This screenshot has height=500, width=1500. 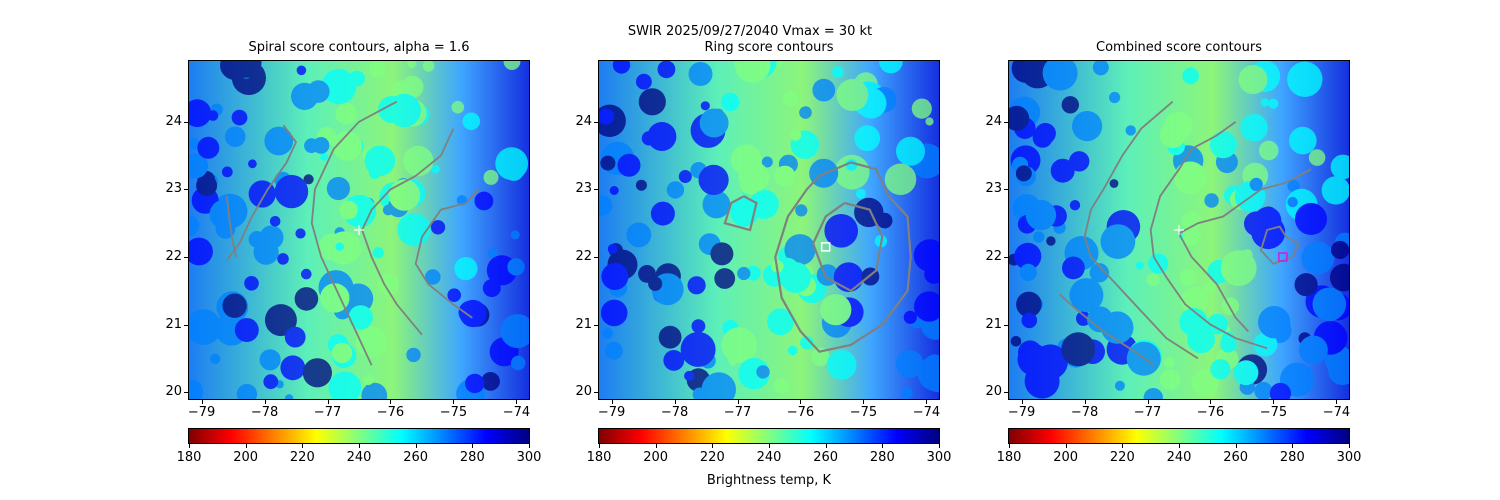 I want to click on y-tick-label: 22, so click(x=993, y=257).